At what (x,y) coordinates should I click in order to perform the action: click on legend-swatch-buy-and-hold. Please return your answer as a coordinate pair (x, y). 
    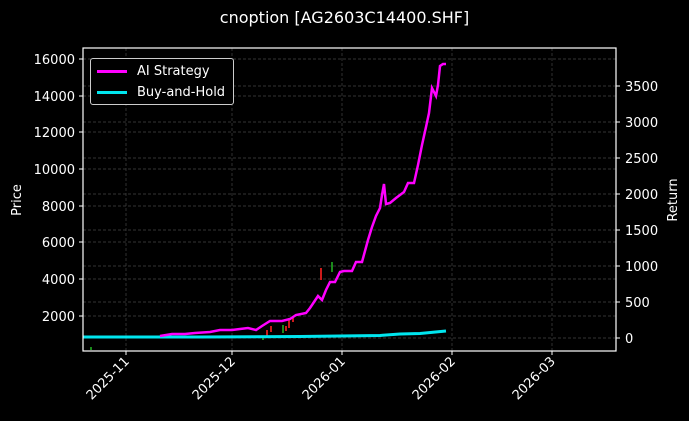
    Looking at the image, I should click on (112, 92).